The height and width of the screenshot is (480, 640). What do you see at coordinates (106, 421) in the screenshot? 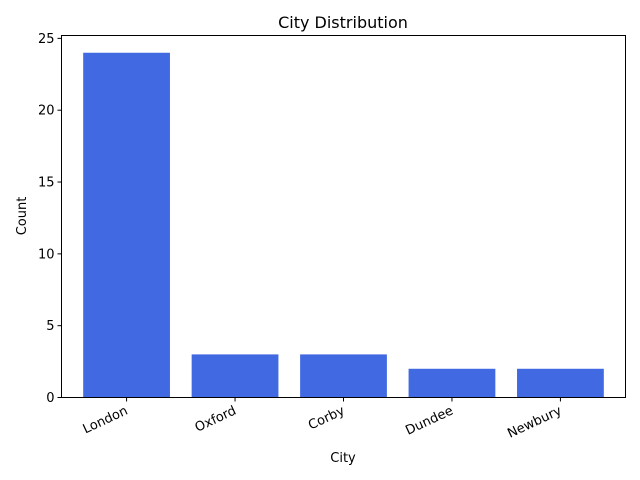
I see `x-tick-label: London` at bounding box center [106, 421].